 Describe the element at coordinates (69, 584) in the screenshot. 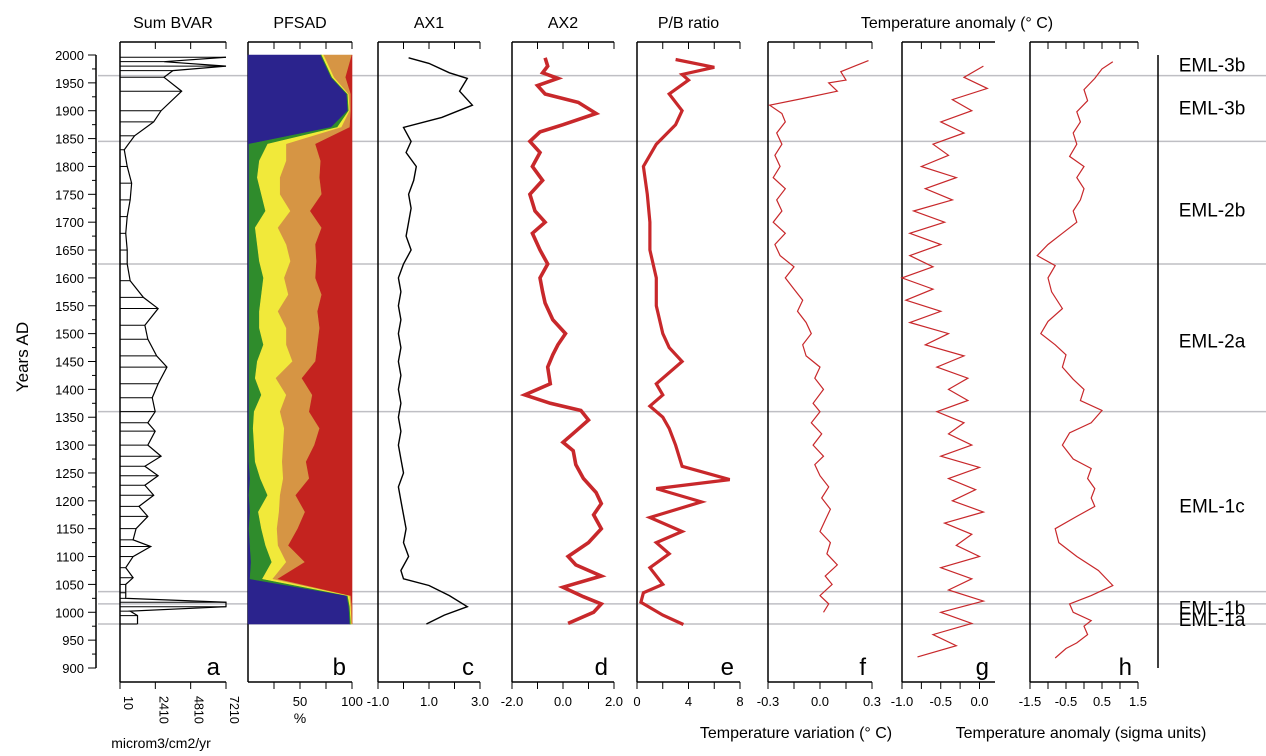

I see `y-tick-label: 1050` at that location.